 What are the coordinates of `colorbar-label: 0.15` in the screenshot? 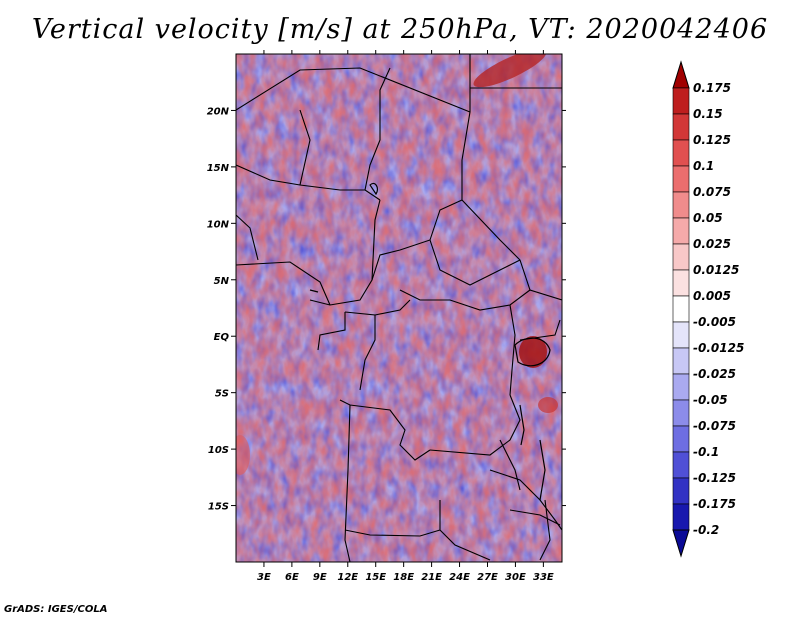 It's located at (708, 114).